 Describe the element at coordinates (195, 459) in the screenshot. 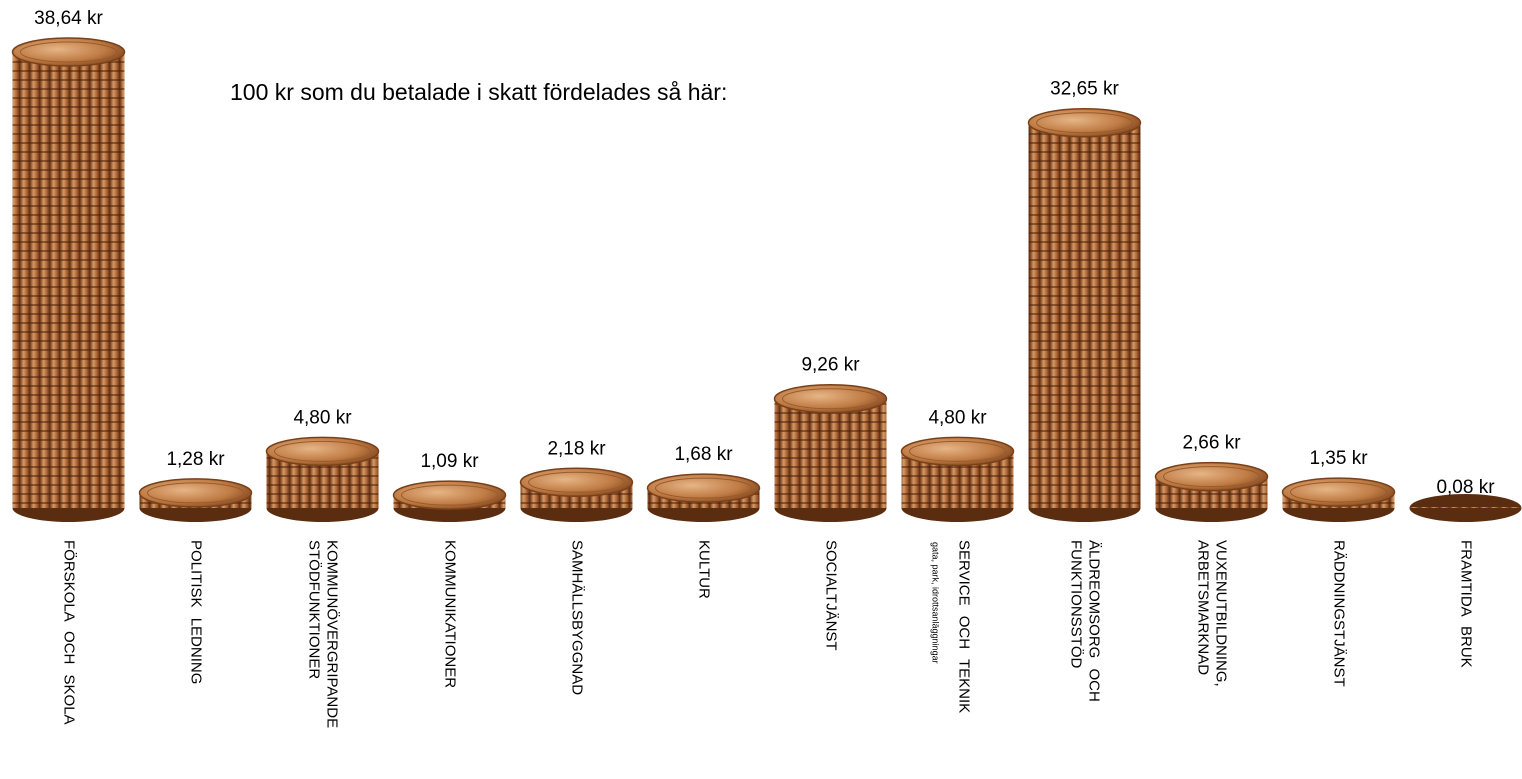

I see `value-label: 1,28 kr` at that location.